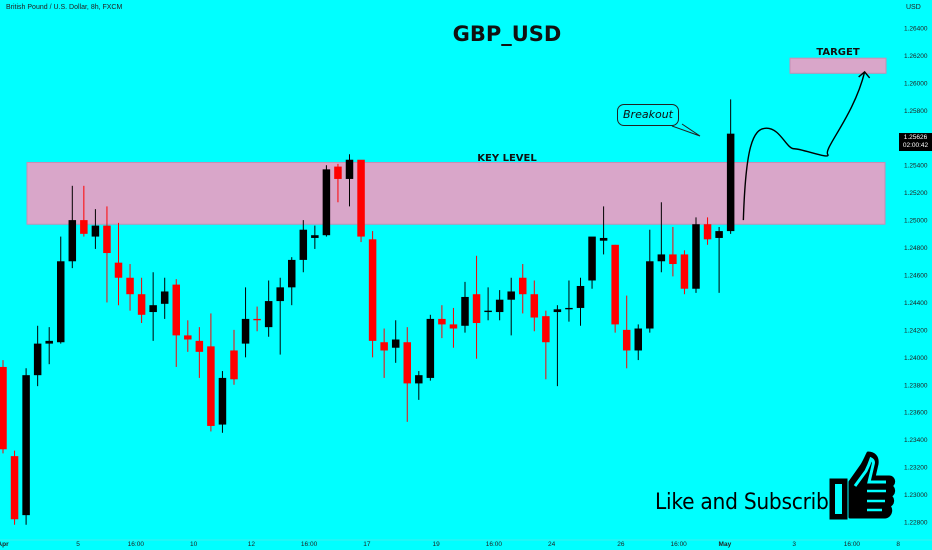 The width and height of the screenshot is (932, 550). Describe the element at coordinates (916, 303) in the screenshot. I see `y-tick-label: 1.24400` at that location.